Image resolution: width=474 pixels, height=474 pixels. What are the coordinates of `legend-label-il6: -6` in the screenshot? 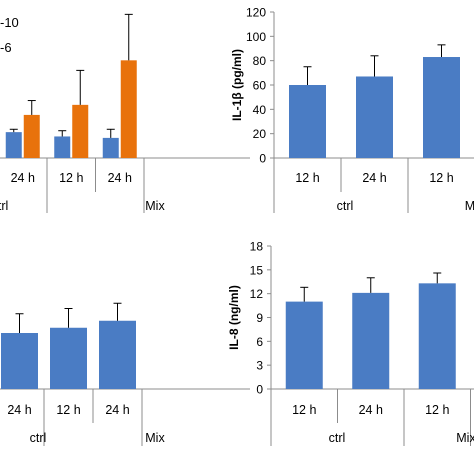 It's located at (6, 47).